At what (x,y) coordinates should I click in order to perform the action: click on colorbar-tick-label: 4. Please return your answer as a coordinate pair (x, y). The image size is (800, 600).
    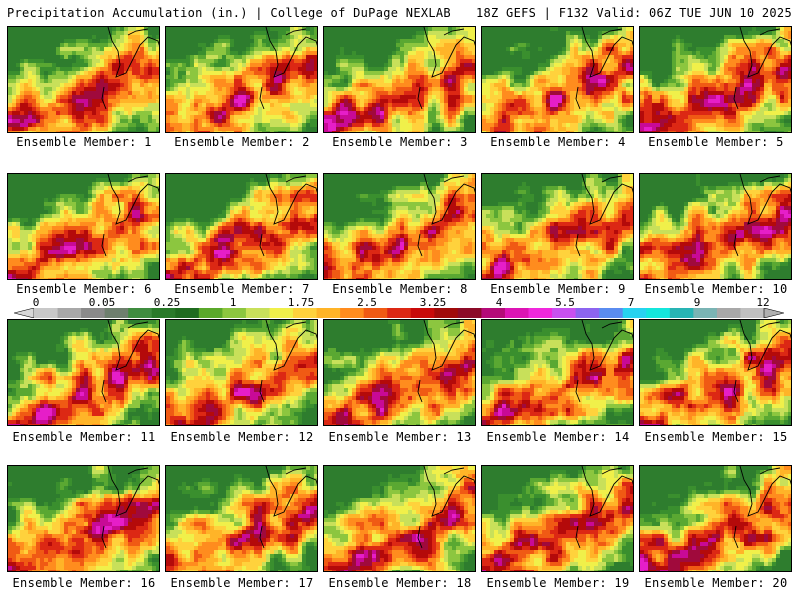
    Looking at the image, I should click on (499, 302).